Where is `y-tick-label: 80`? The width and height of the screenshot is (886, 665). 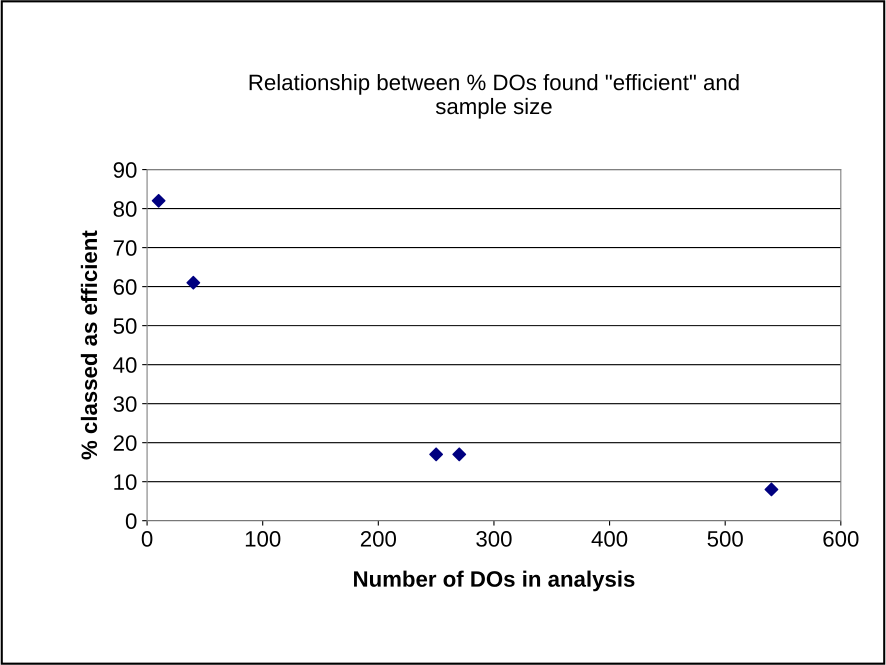 y-tick-label: 80 is located at coordinates (125, 209).